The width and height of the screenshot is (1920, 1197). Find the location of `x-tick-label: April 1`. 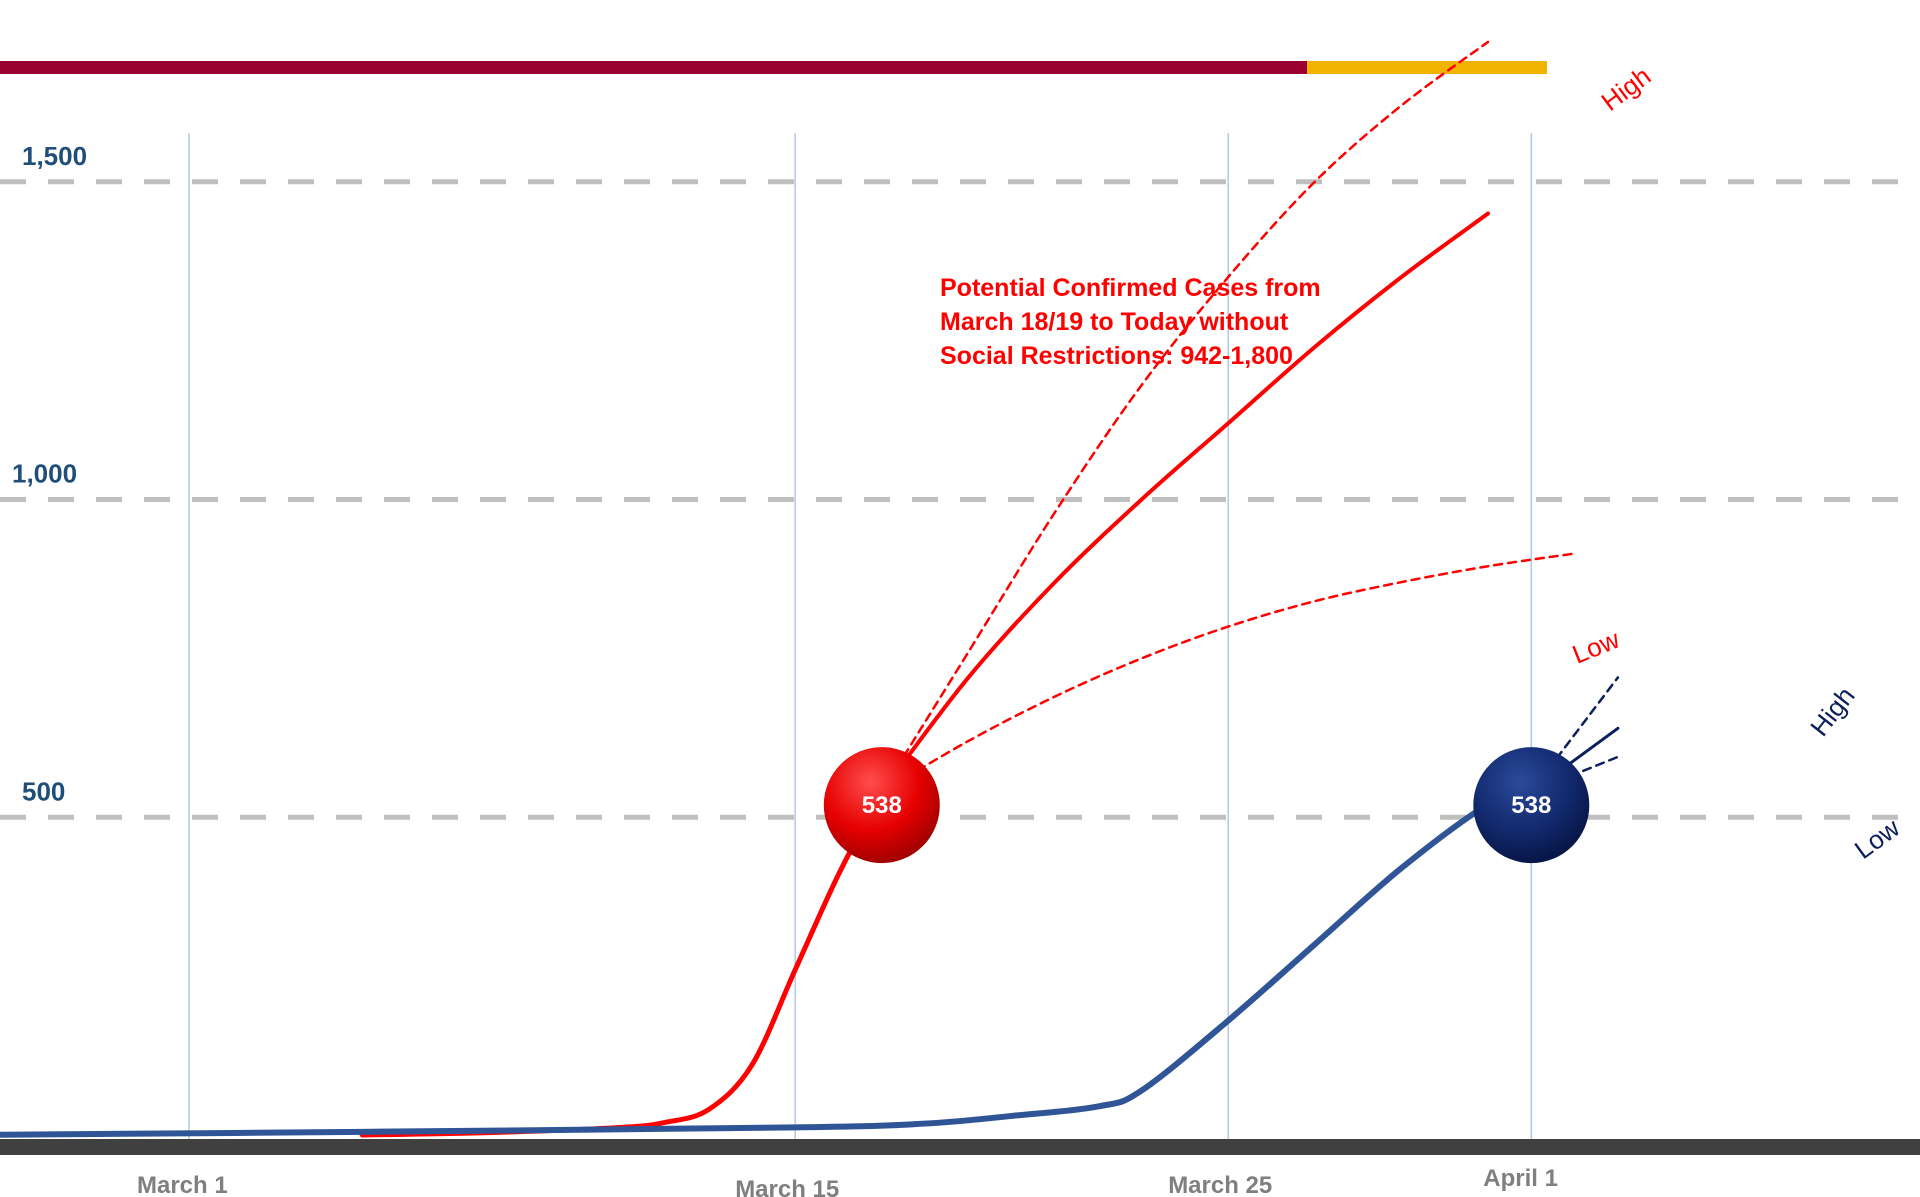

x-tick-label: April 1 is located at coordinates (1520, 1178).